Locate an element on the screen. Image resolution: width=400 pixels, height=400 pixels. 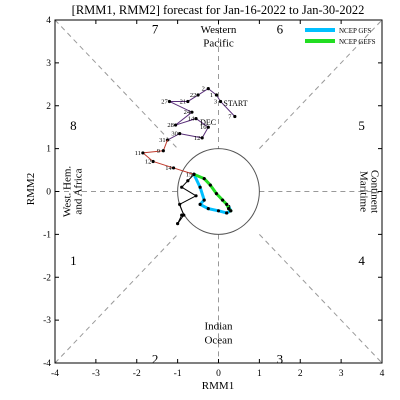
y-tick-label: 3 is located at coordinates (48, 64).